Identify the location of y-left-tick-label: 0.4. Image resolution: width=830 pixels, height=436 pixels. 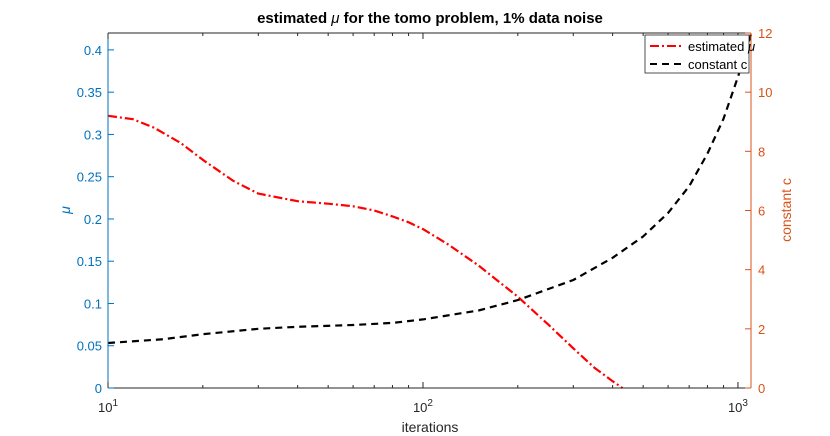
(93, 50).